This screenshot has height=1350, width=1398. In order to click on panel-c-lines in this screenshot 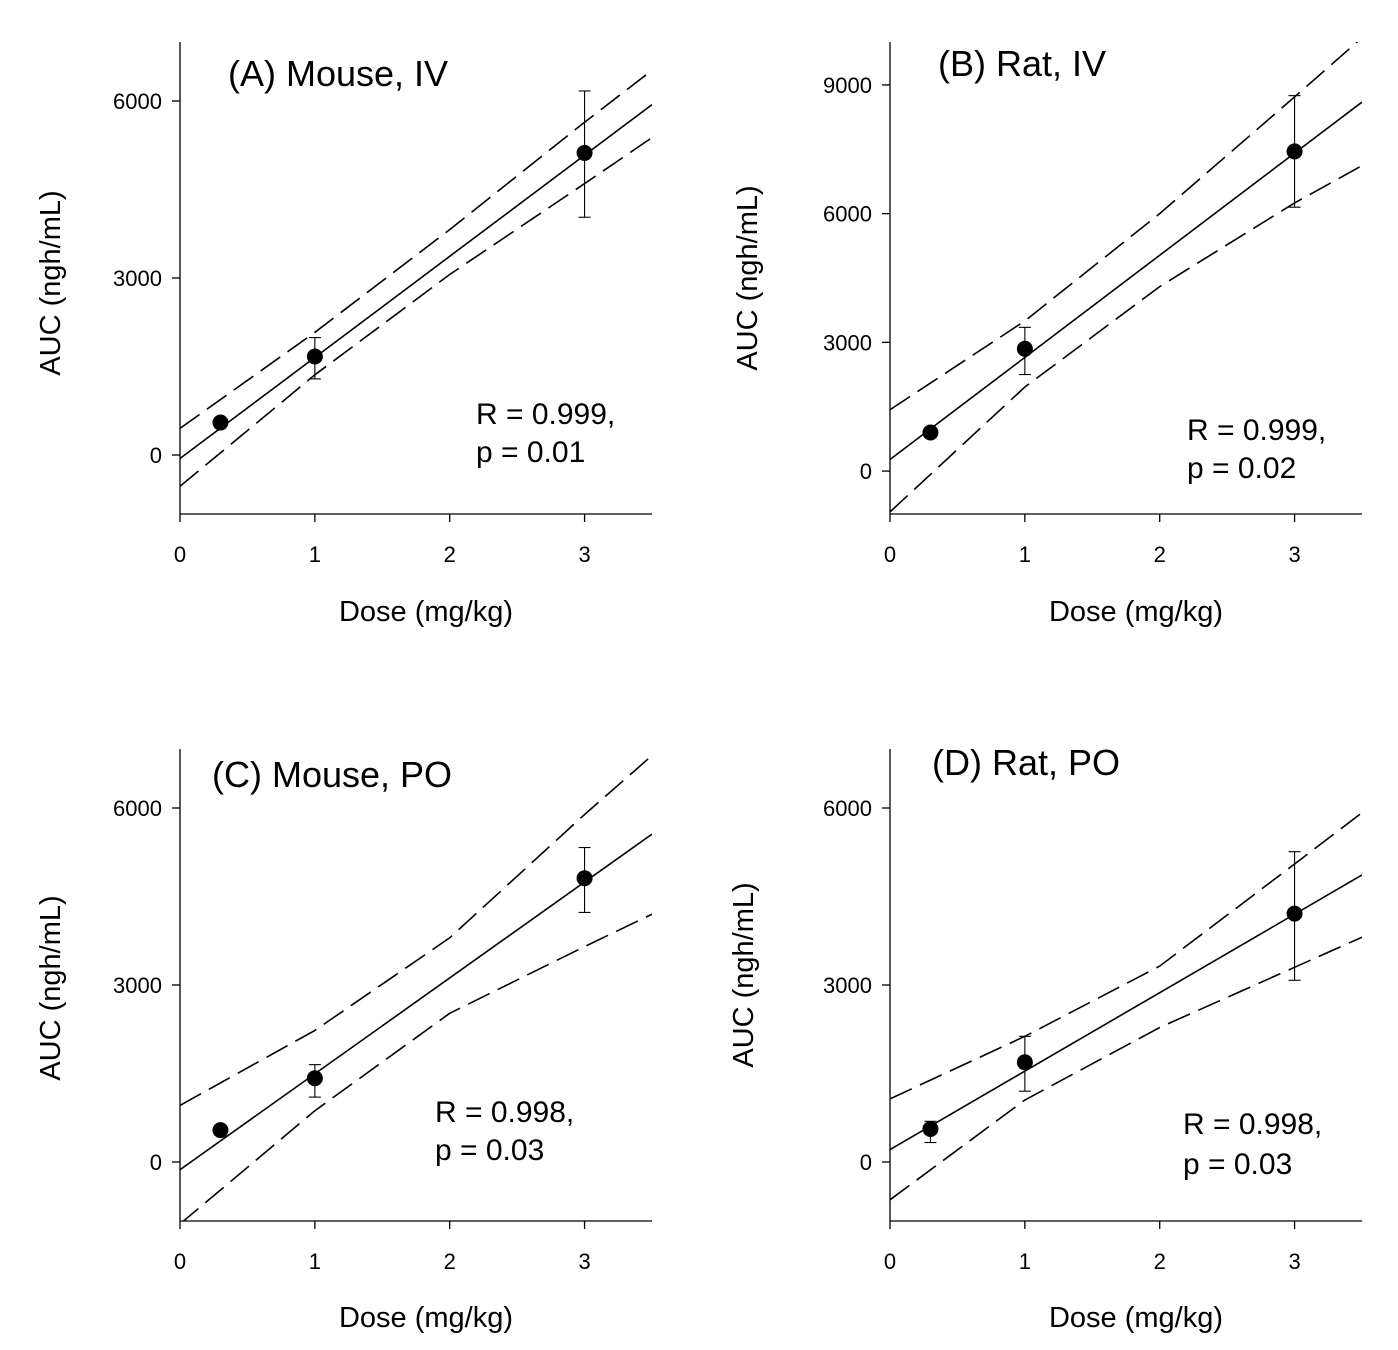, I will do `click(416, 987)`.